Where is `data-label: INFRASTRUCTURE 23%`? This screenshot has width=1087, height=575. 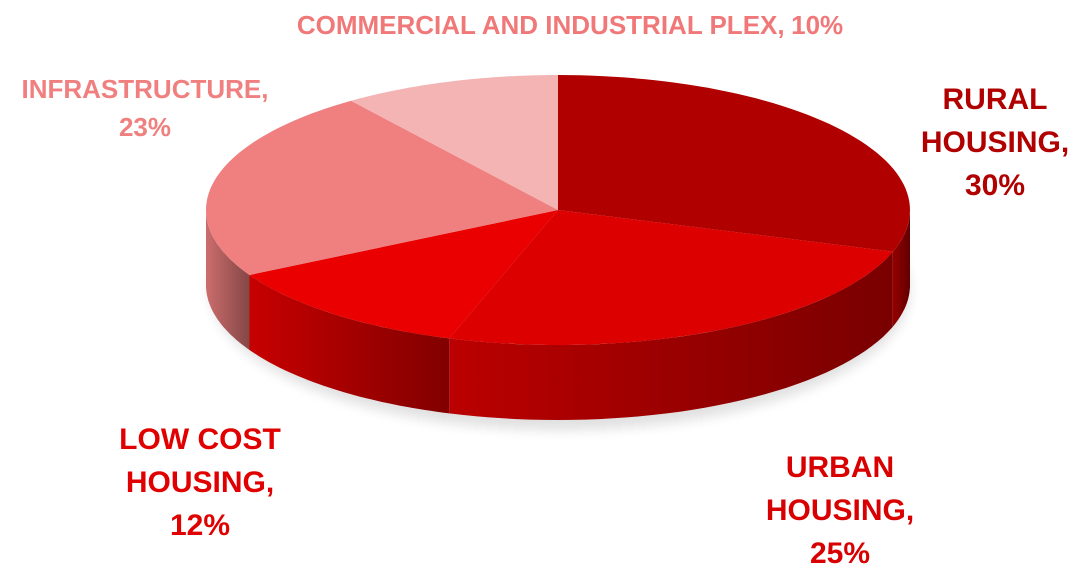
data-label: INFRASTRUCTURE 23% is located at coordinates (145, 108).